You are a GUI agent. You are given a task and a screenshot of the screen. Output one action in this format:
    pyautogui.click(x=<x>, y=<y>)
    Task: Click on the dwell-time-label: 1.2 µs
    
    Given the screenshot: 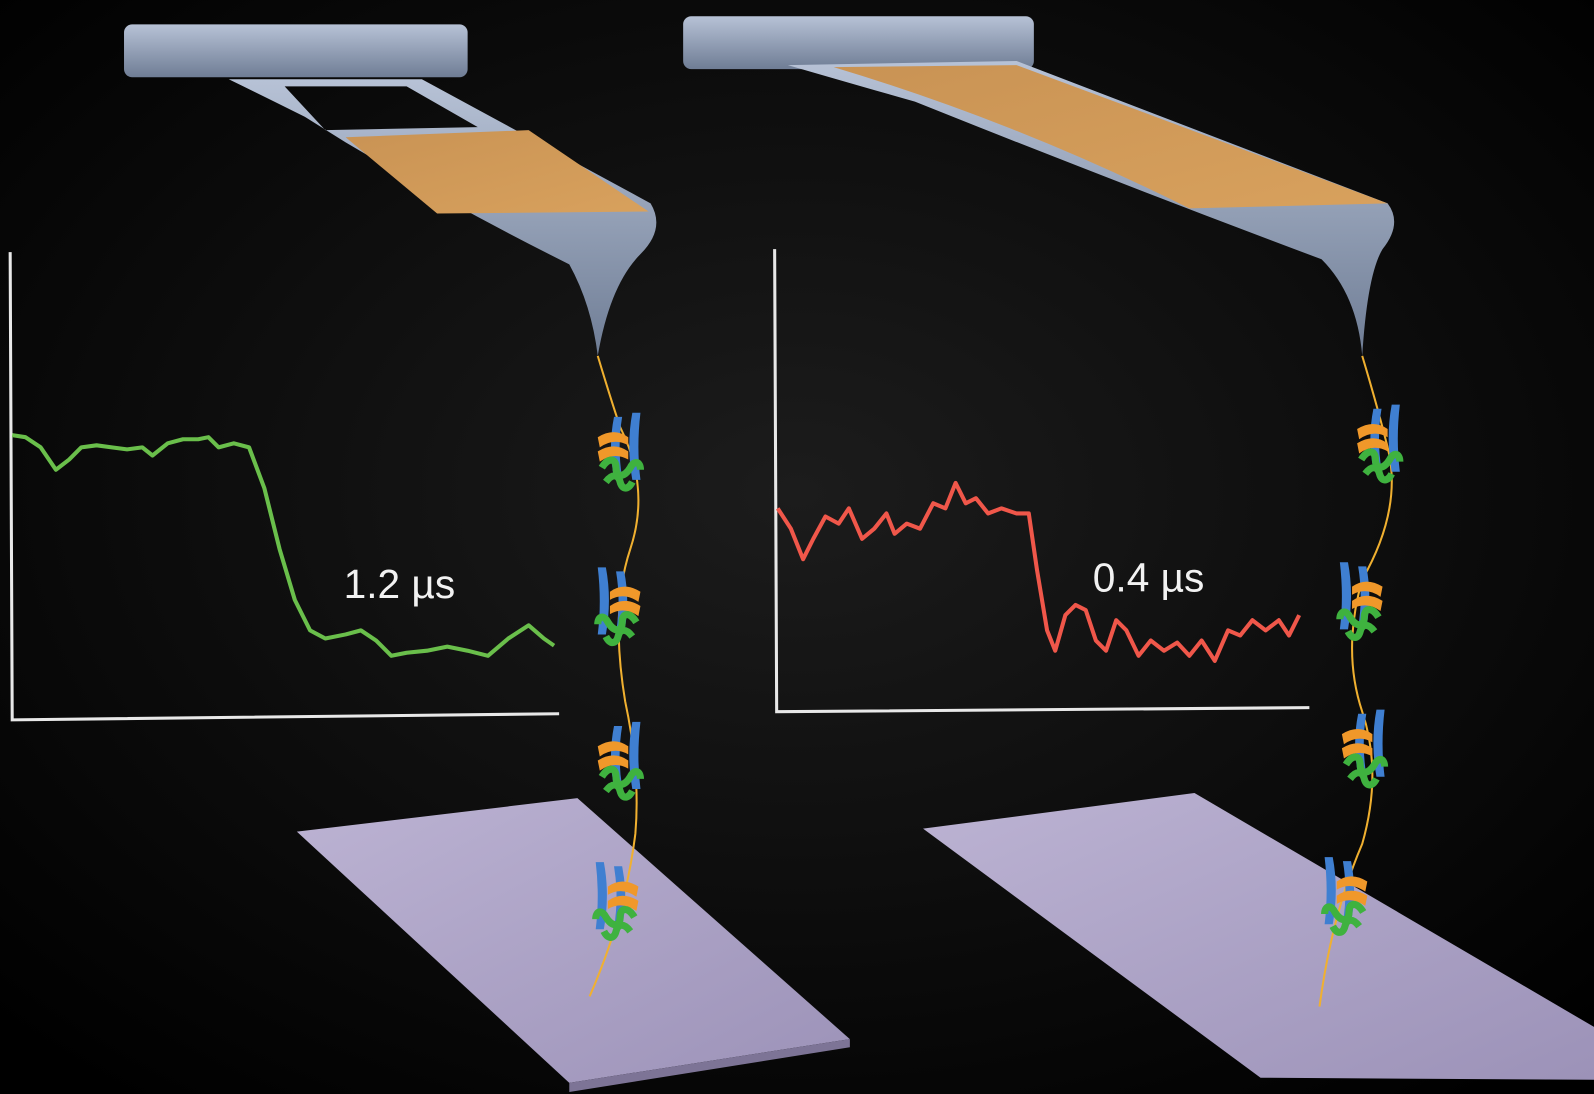 What is the action you would take?
    pyautogui.click(x=400, y=584)
    